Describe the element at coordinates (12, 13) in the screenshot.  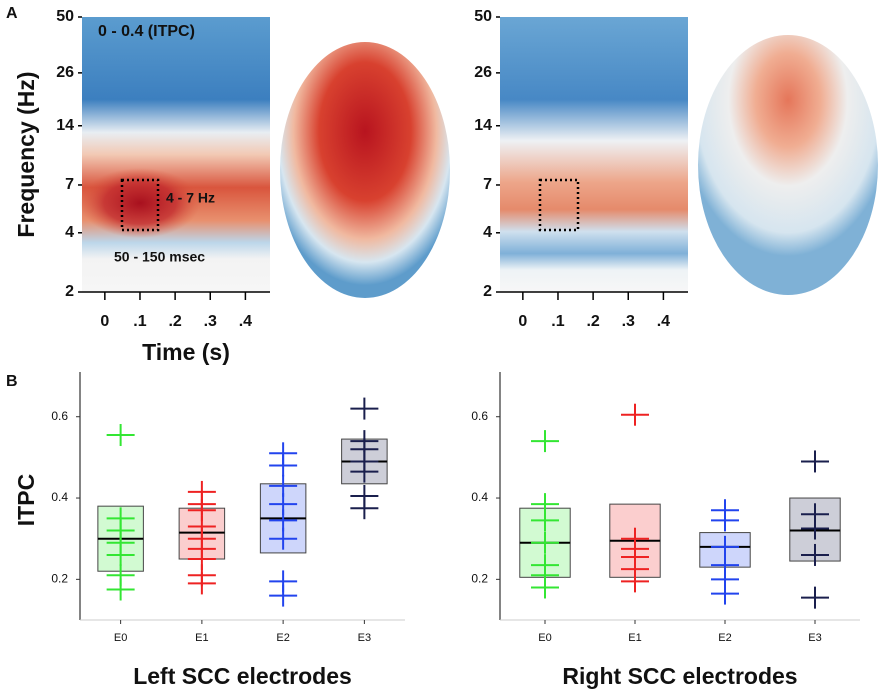
I see `panel-label: A` at that location.